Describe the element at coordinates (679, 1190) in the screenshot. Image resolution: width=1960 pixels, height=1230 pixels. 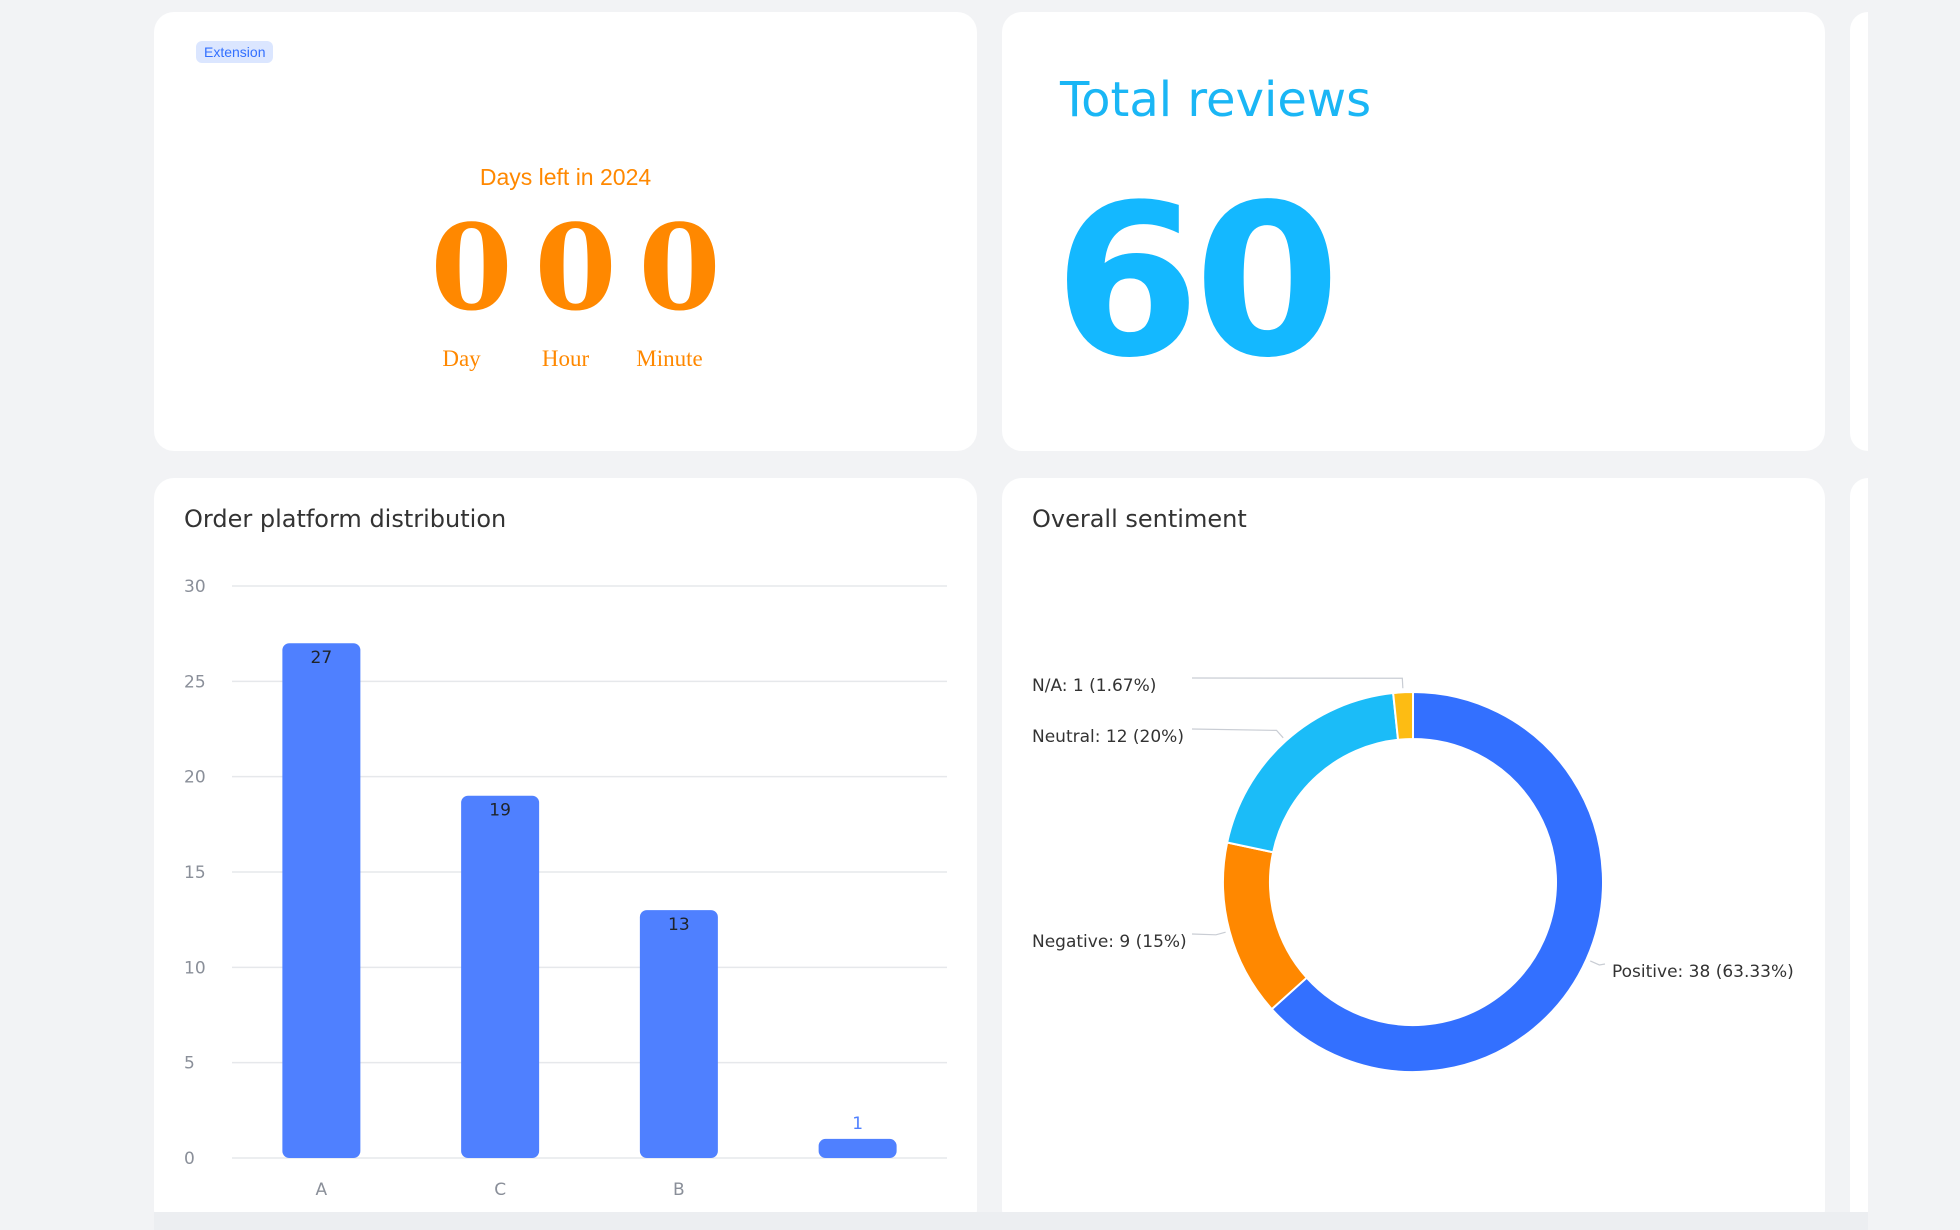
I see `x-tick-label: B` at that location.